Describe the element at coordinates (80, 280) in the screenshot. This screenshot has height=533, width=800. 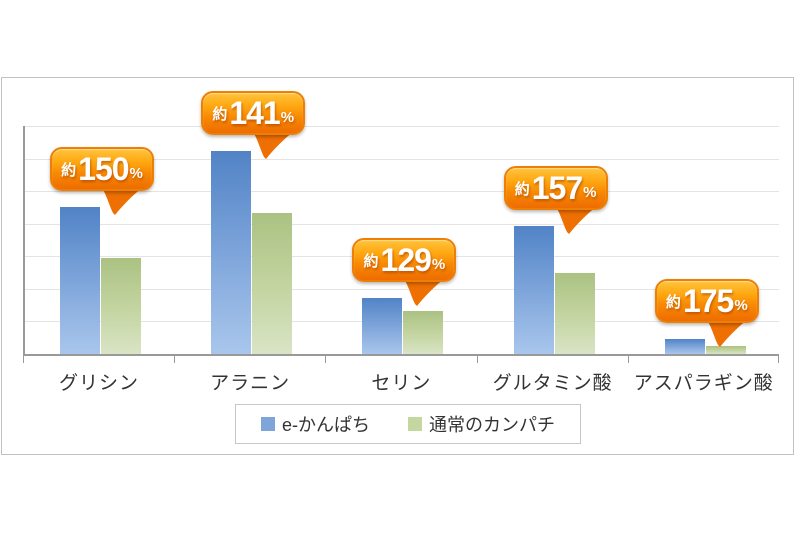
I see `bar-e-かんぱち-0` at that location.